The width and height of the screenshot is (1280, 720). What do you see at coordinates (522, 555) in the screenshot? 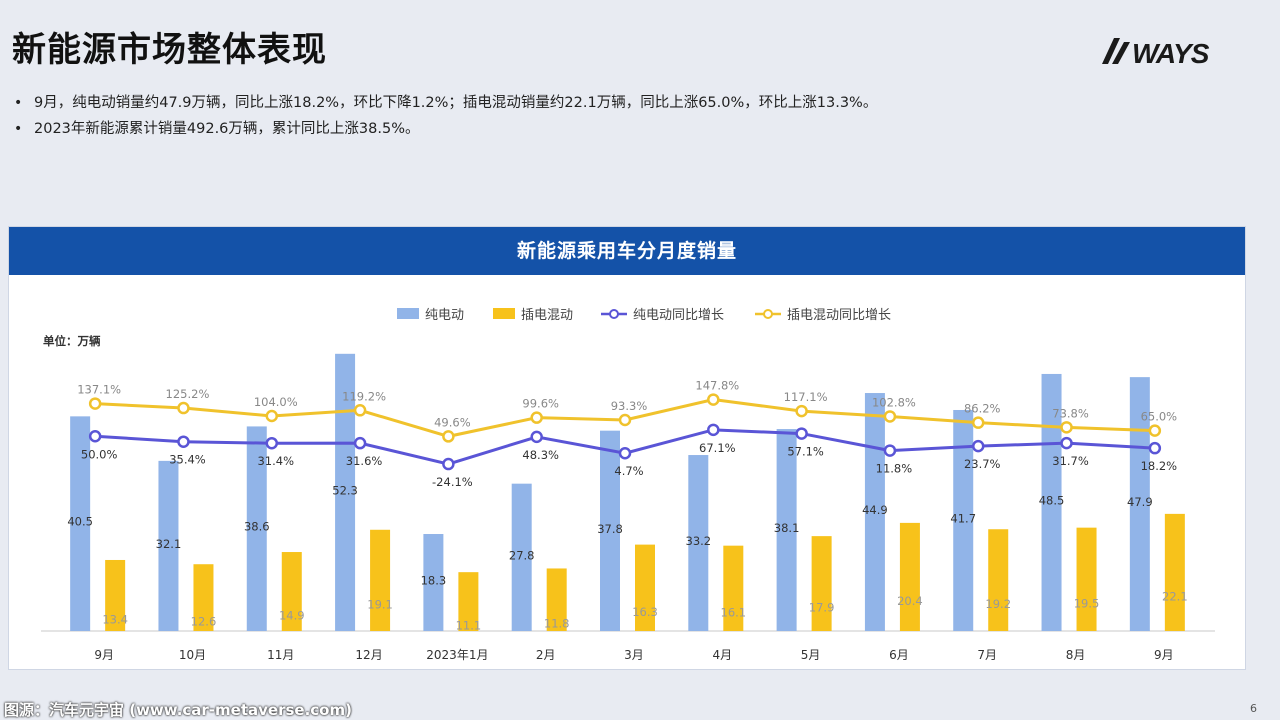
I see `bar-label-bev: 27.8` at bounding box center [522, 555].